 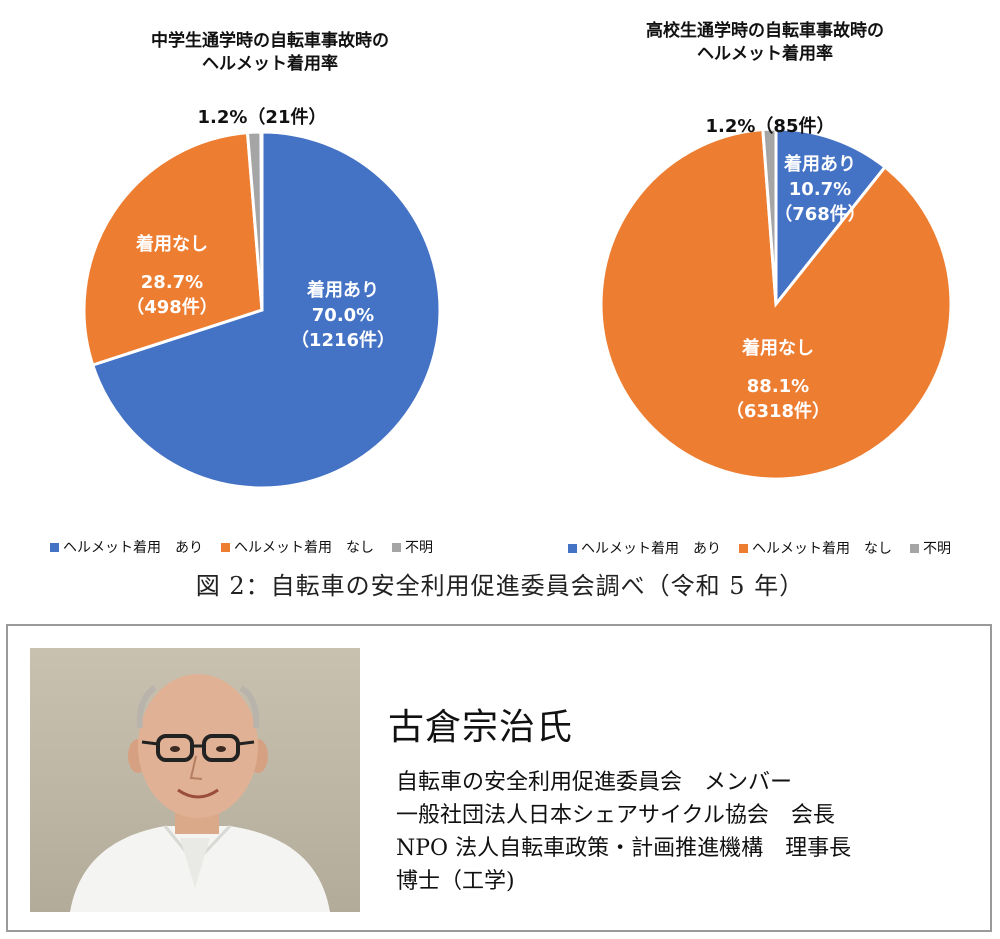 What do you see at coordinates (770, 126) in the screenshot?
I see `chart2-label-unknown: 1.2%（85件）` at bounding box center [770, 126].